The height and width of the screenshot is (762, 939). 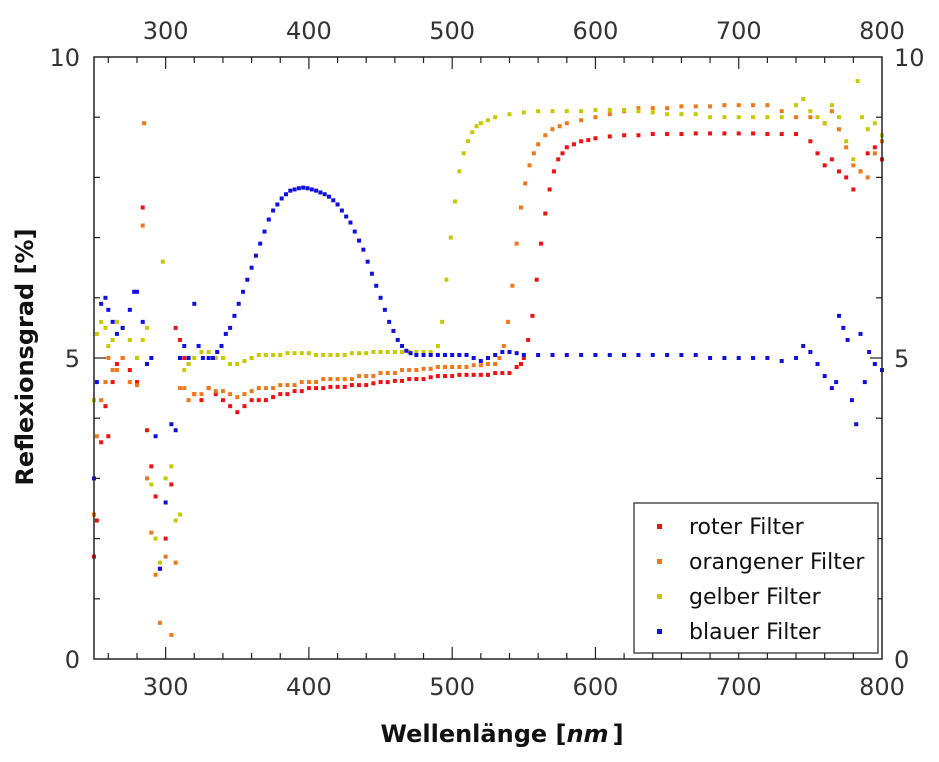 What do you see at coordinates (166, 687) in the screenshot?
I see `x-tick-label-bottom: 300` at bounding box center [166, 687].